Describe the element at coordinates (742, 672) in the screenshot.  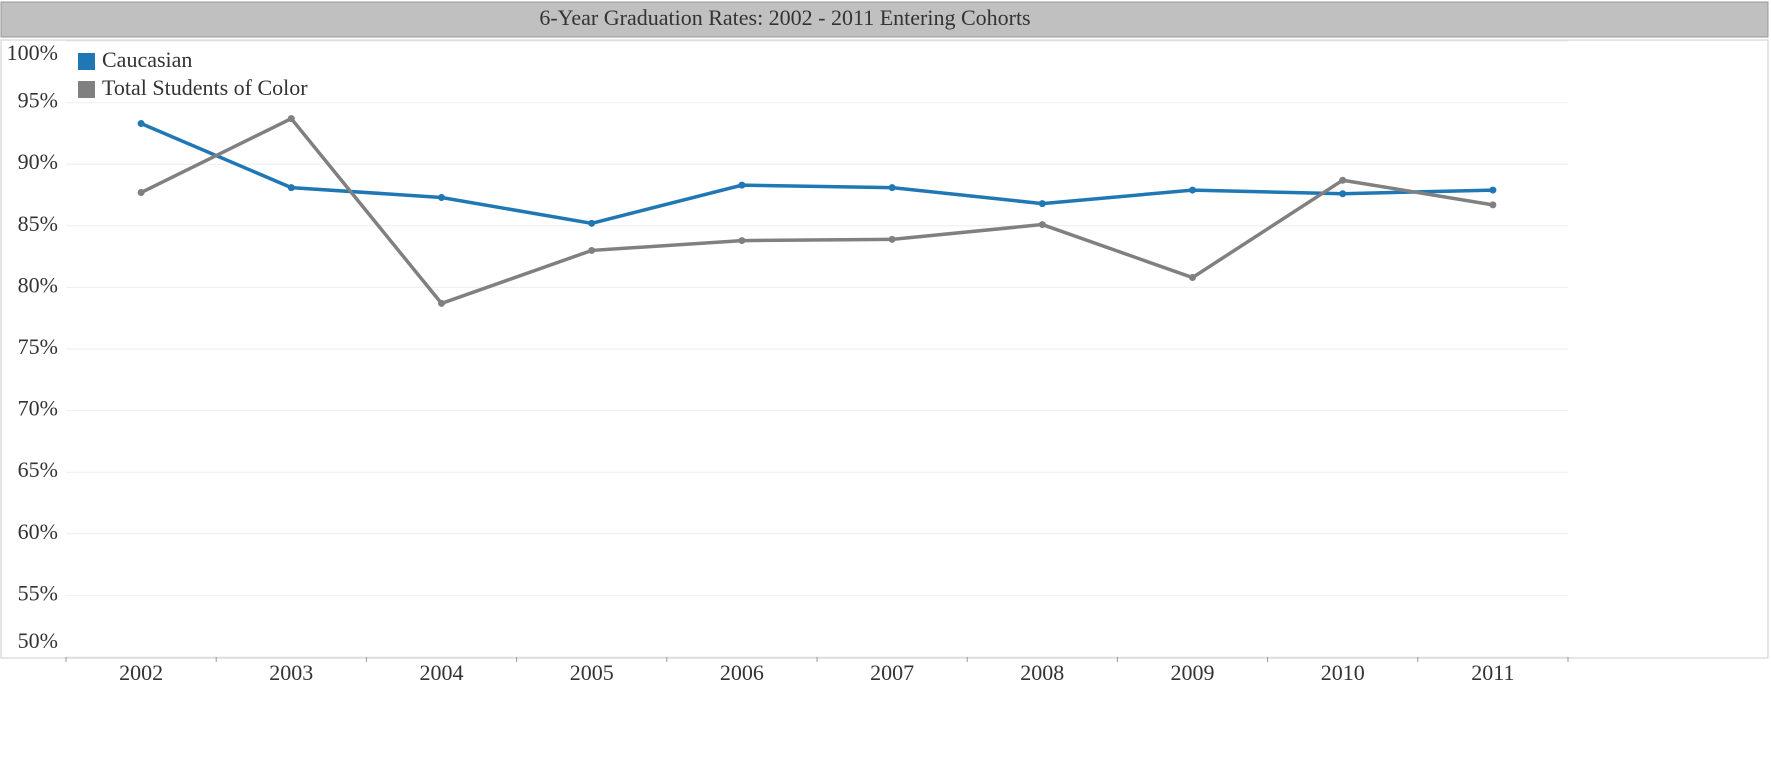
I see `x-tick-label: 2006` at that location.